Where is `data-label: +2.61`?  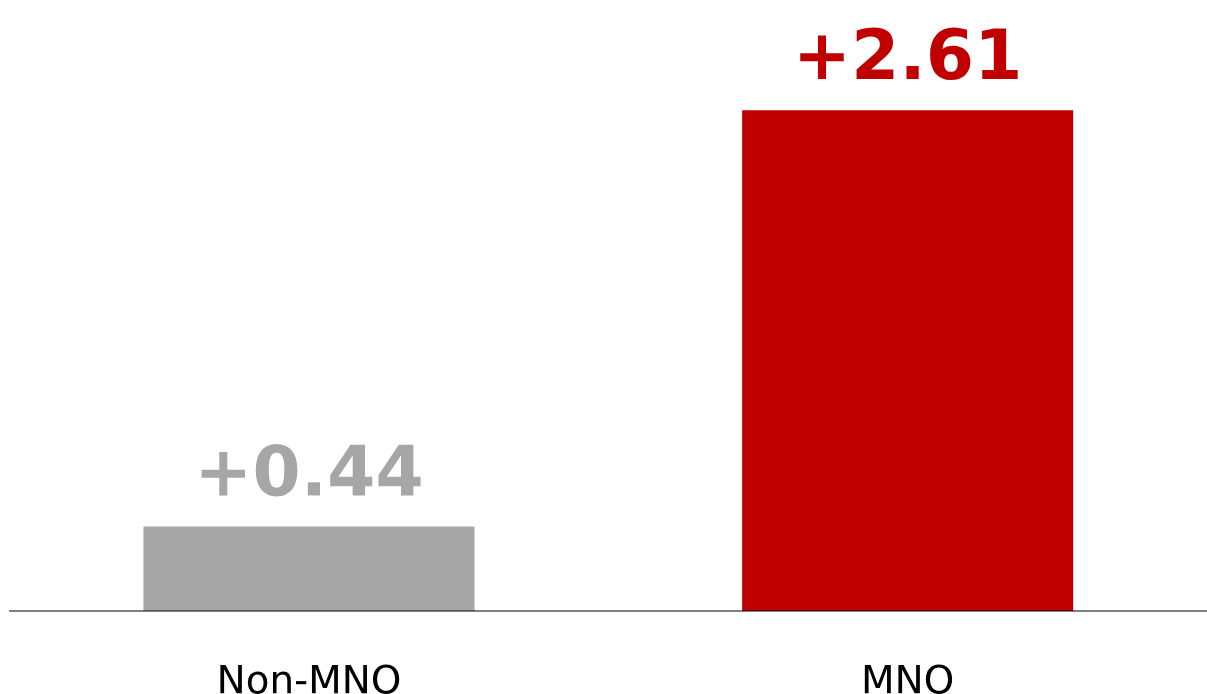
data-label: +2.61 is located at coordinates (909, 54).